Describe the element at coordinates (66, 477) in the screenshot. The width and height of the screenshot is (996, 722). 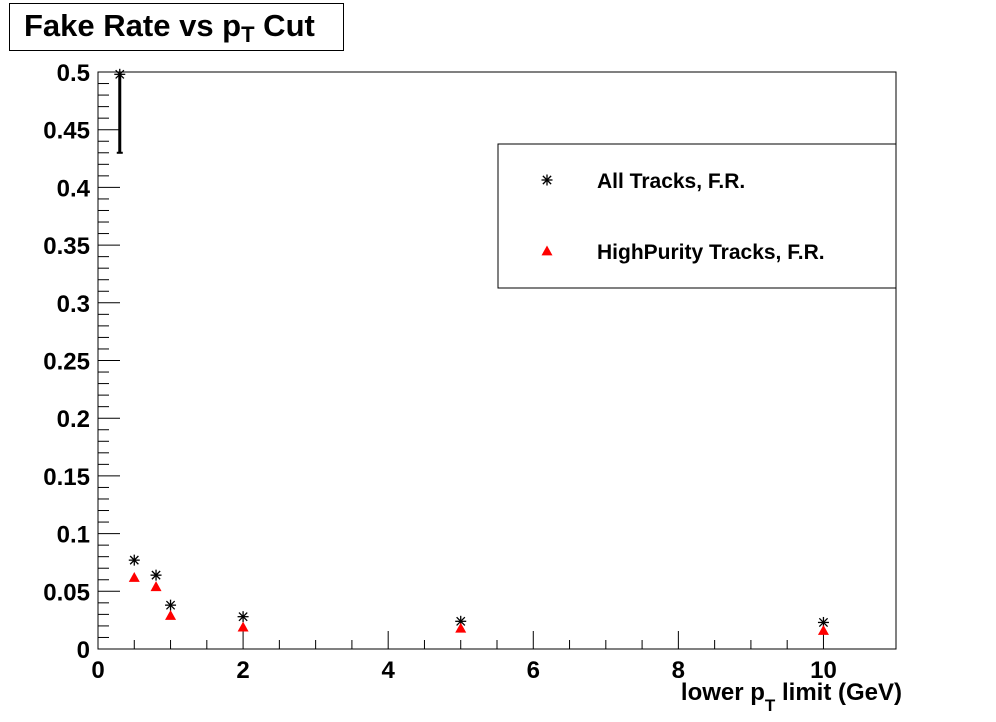
I see `y-tick-label: 0.15` at that location.